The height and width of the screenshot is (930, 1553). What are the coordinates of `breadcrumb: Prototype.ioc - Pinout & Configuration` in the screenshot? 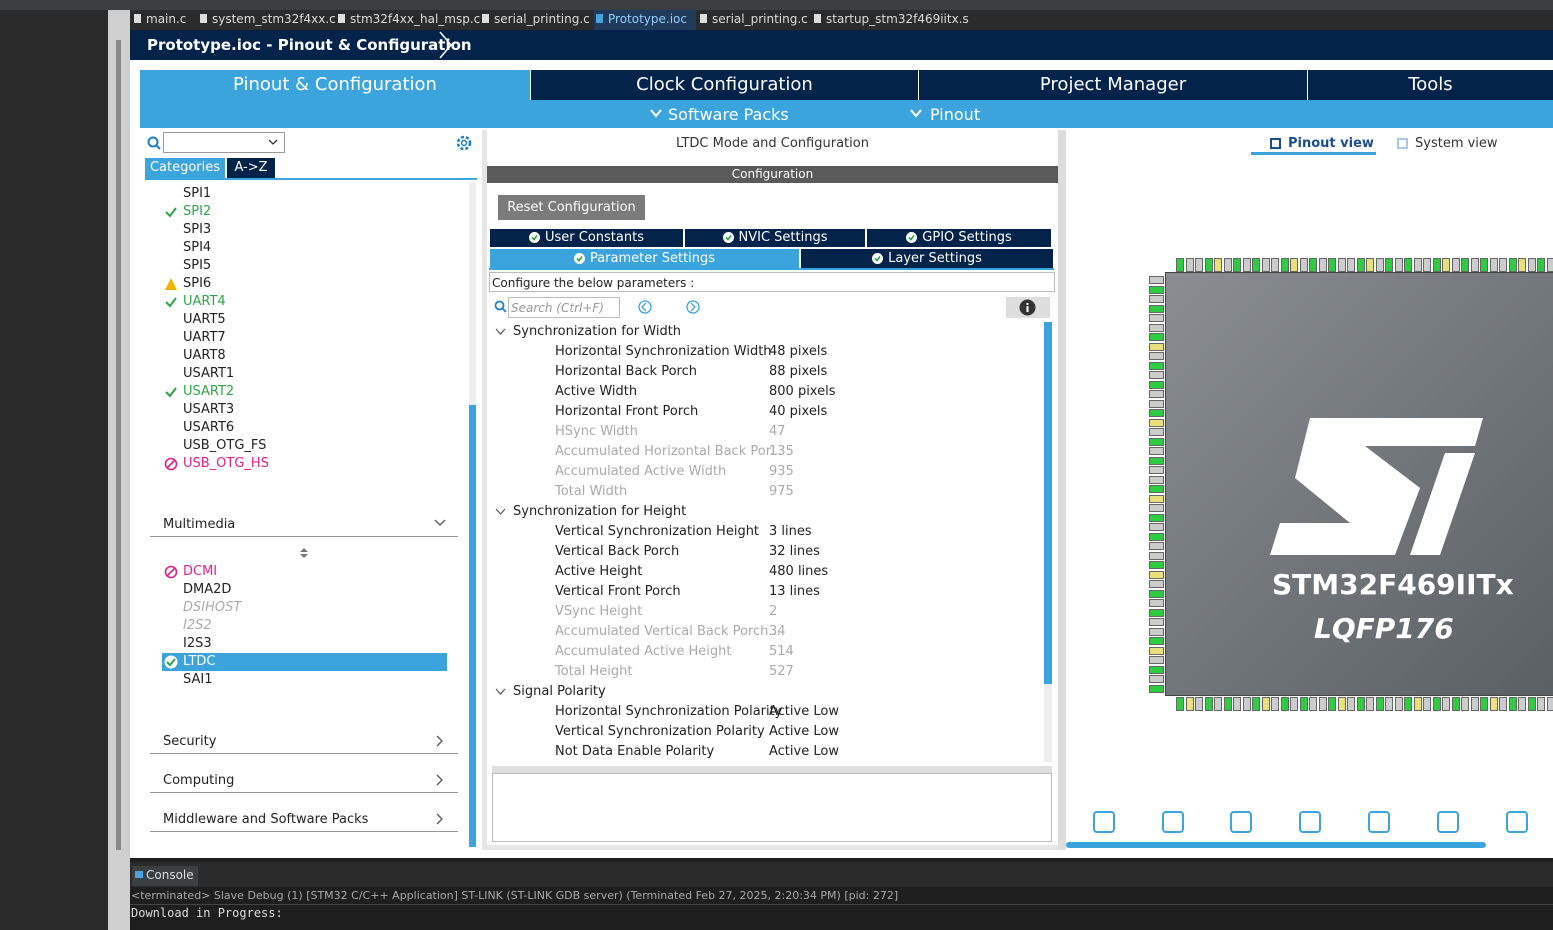 It's located at (309, 45).